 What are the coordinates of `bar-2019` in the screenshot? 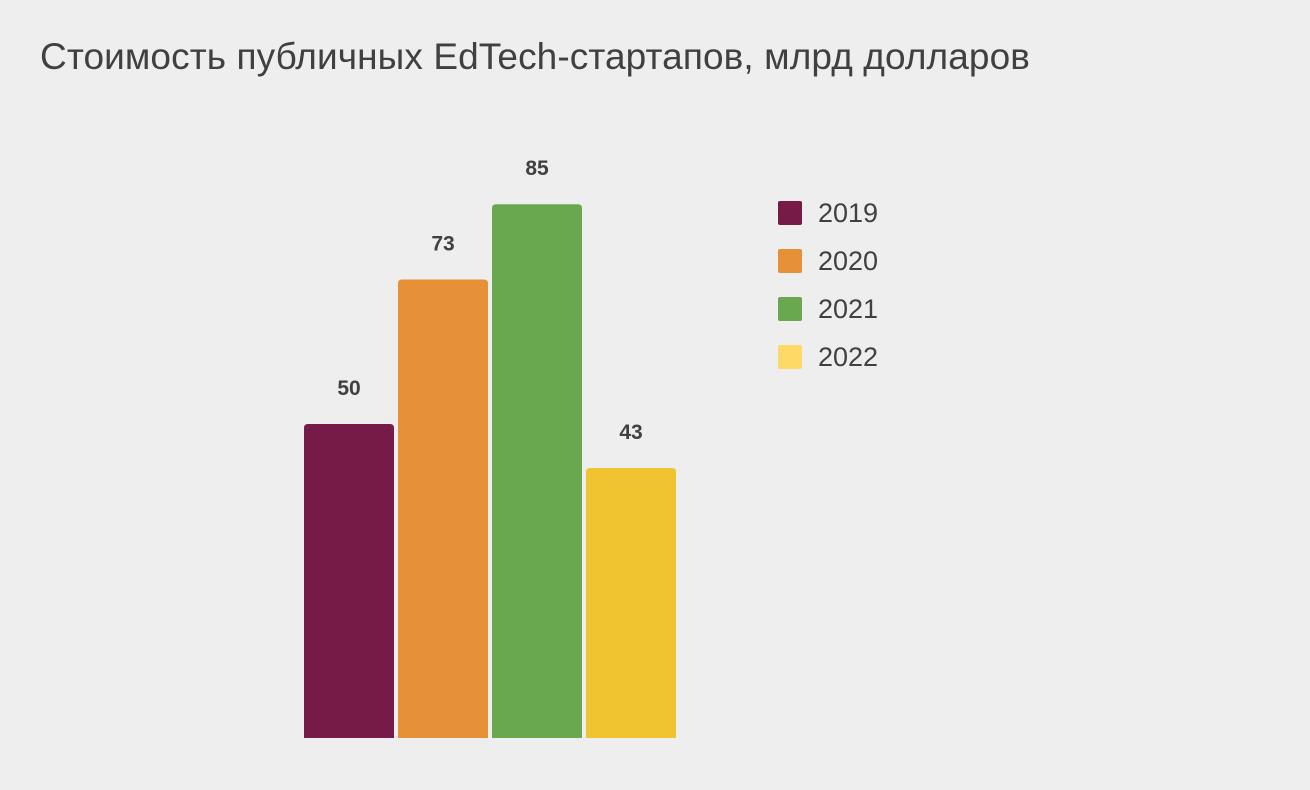 It's located at (349, 581).